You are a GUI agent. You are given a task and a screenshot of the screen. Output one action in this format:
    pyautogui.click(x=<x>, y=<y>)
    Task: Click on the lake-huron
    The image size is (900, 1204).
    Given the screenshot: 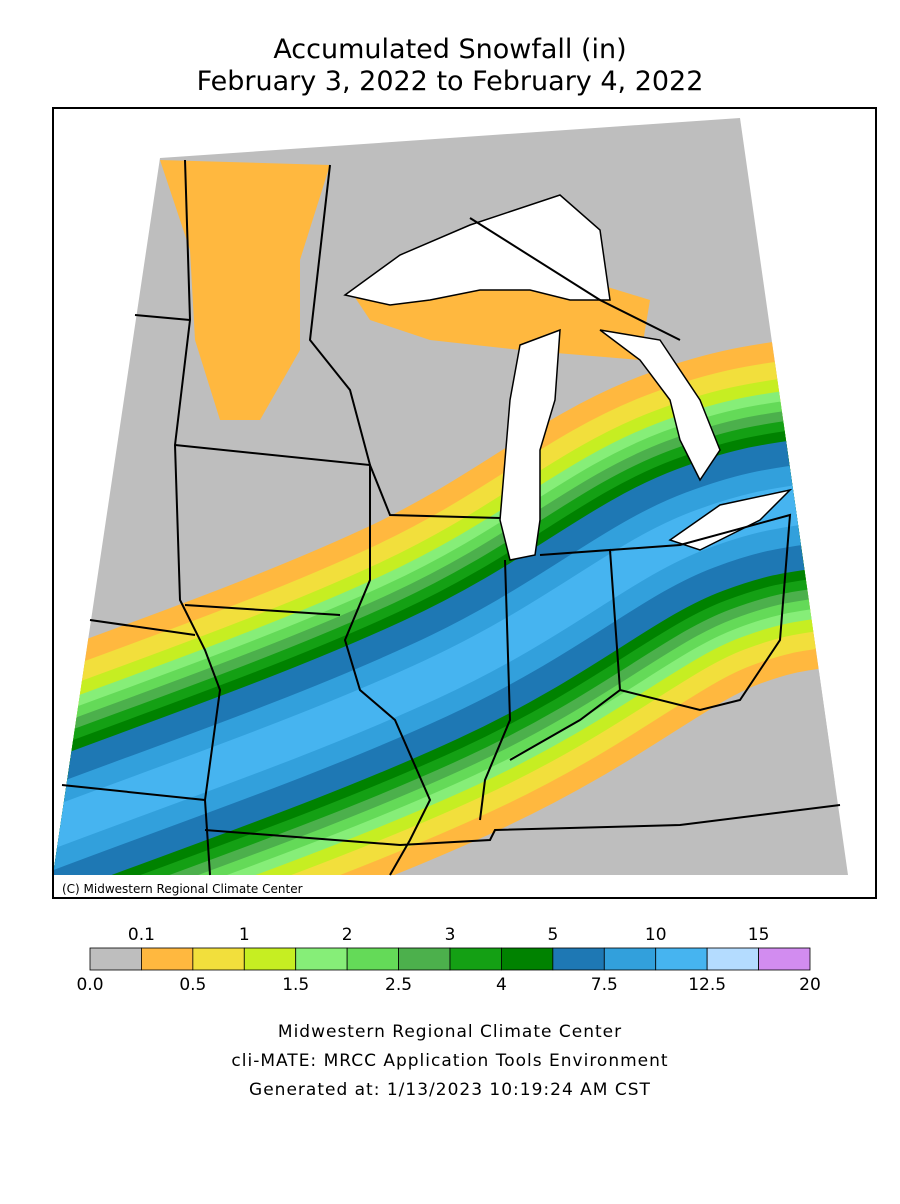 What is the action you would take?
    pyautogui.click(x=660, y=405)
    